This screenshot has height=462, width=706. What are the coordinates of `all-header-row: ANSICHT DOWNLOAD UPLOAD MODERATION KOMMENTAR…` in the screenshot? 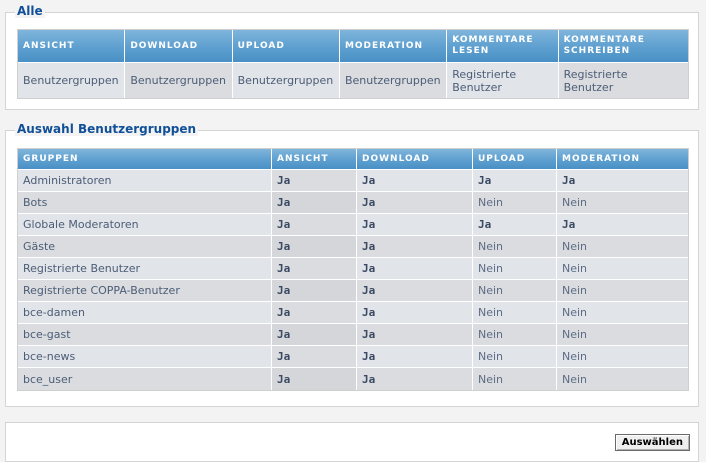 It's located at (353, 46).